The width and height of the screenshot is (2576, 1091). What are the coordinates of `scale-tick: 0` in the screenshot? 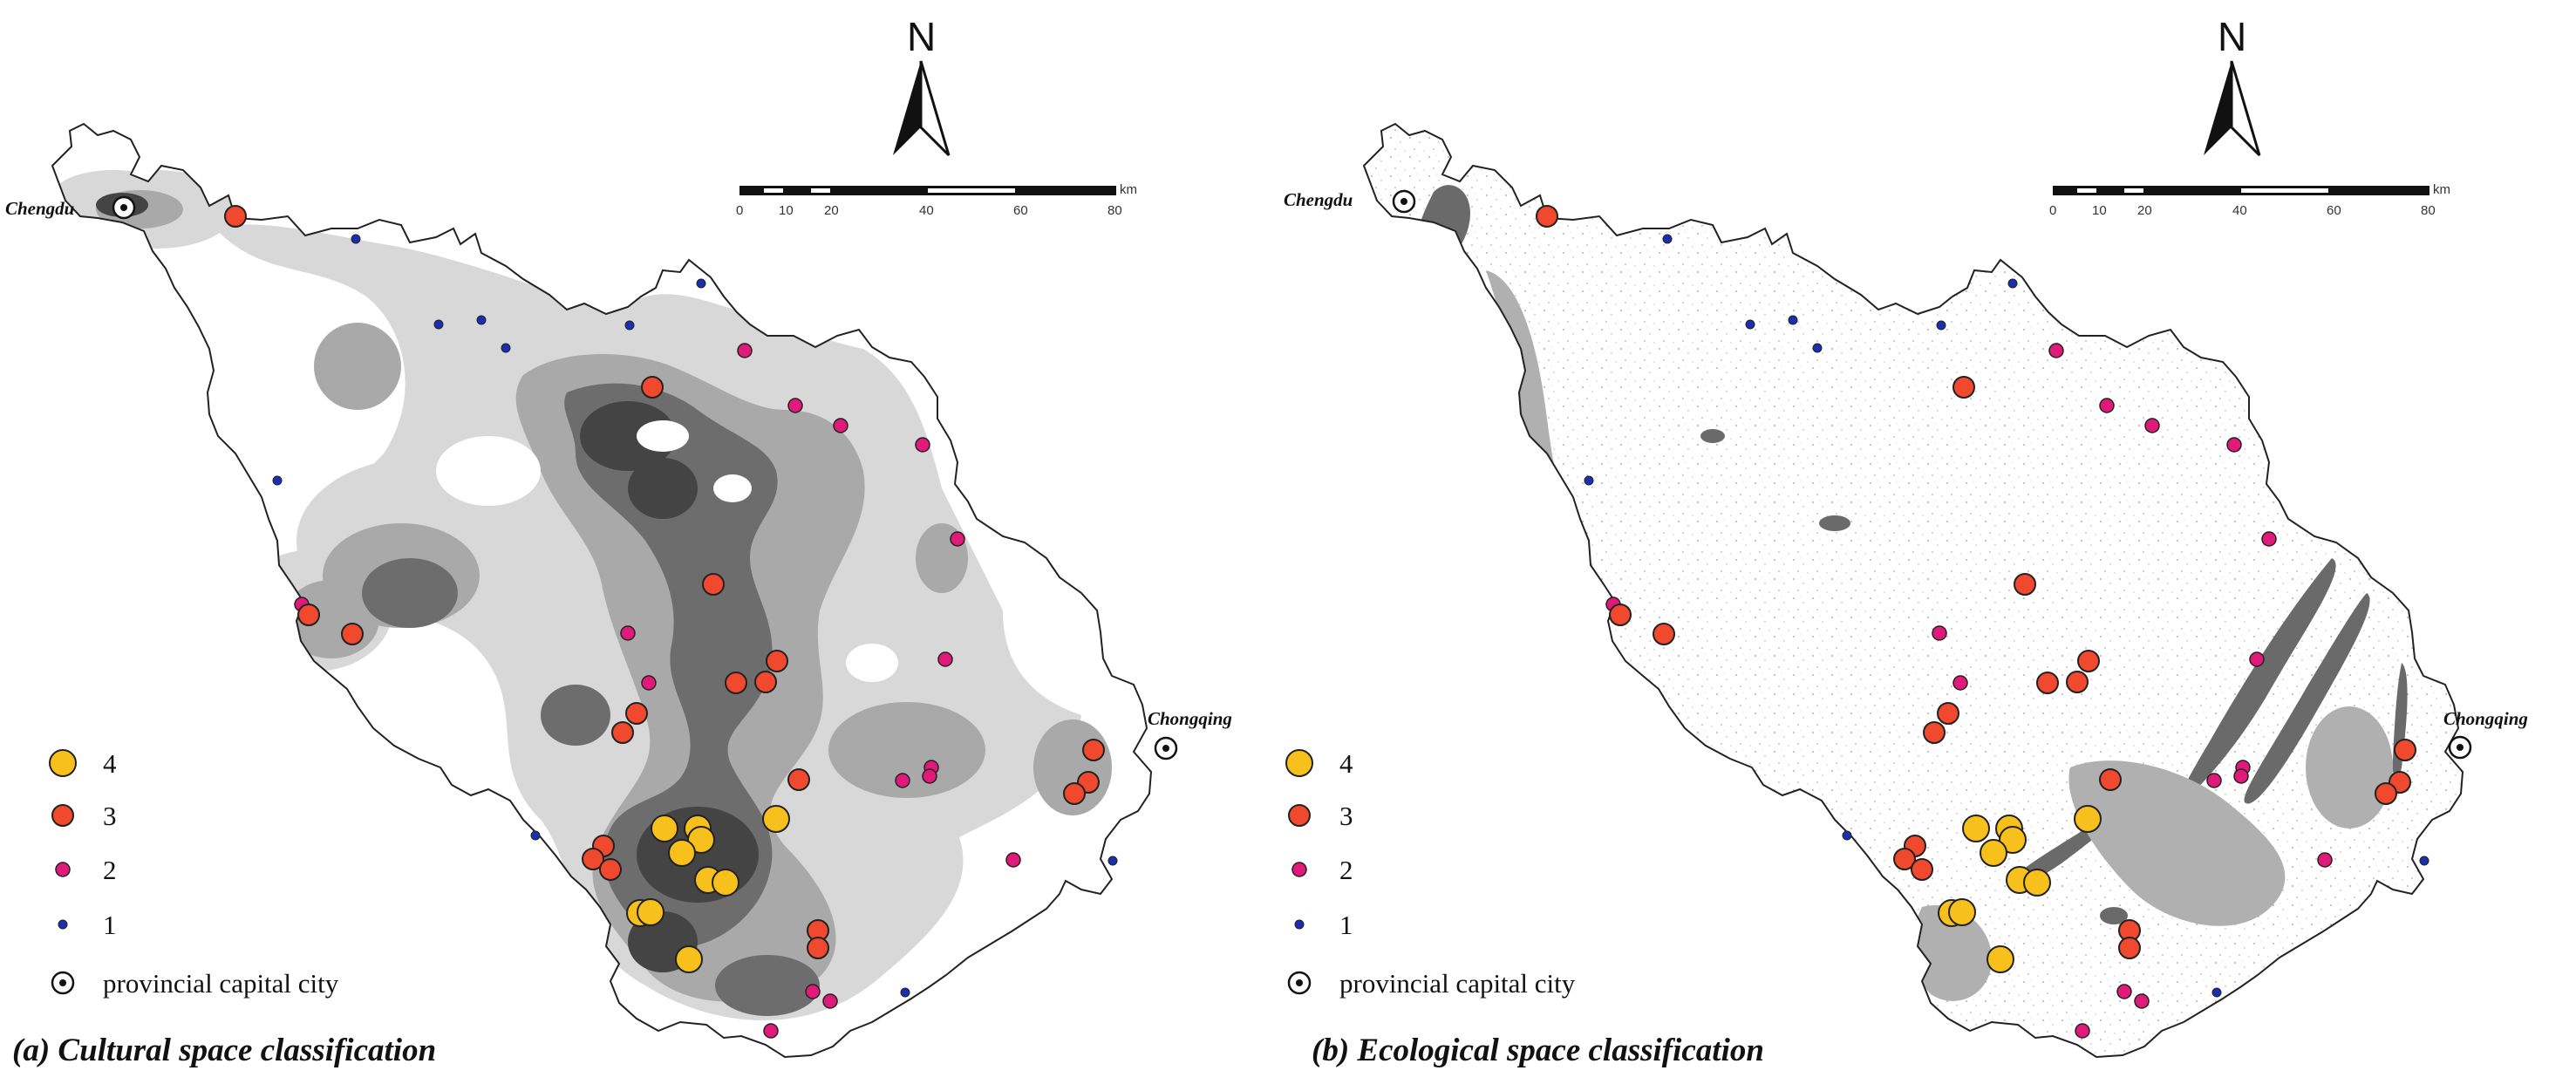 It's located at (740, 211).